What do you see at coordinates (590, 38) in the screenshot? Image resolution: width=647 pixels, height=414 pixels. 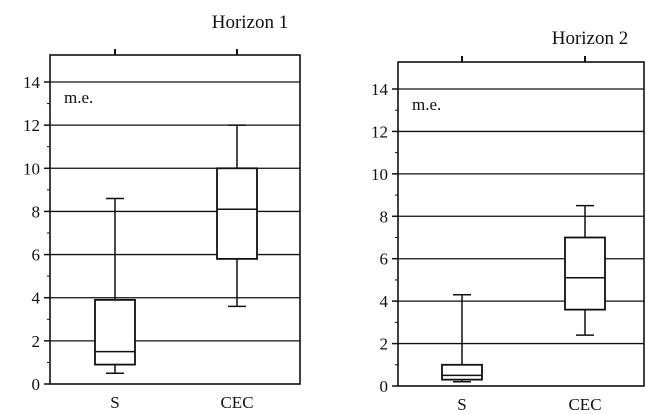 I see `chart-title: Horizon 2` at bounding box center [590, 38].